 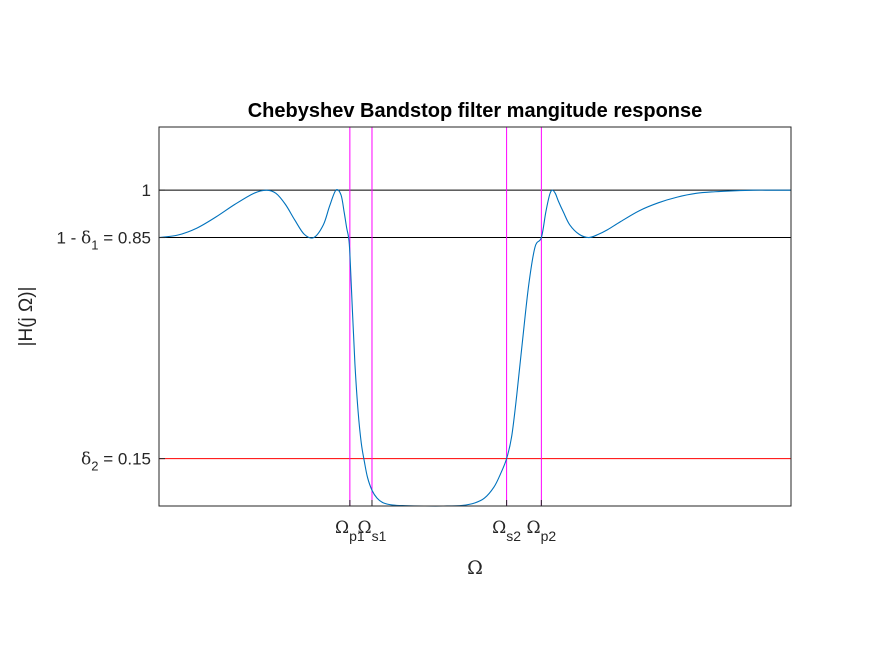 I want to click on y-tick-label: 1, so click(x=146, y=190).